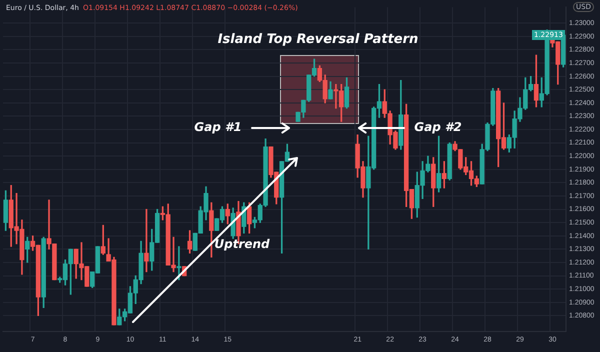  I want to click on annotation: Island Top Reversal Pattern, so click(318, 39).